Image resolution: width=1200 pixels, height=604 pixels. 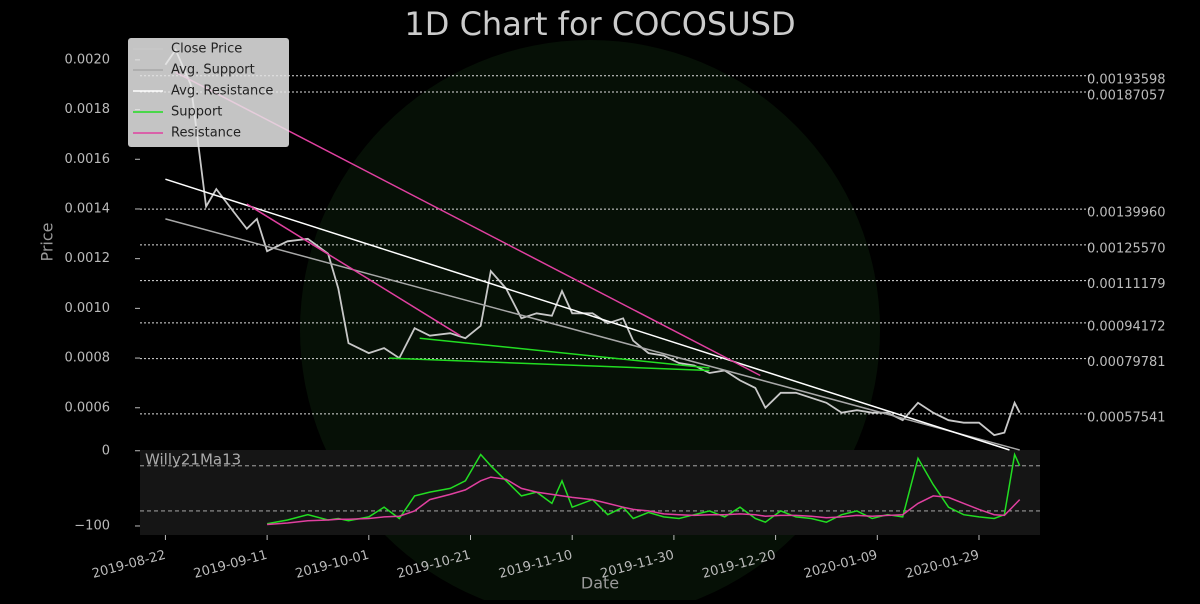 What do you see at coordinates (213, 70) in the screenshot?
I see `legend-label: Avg. Support` at bounding box center [213, 70].